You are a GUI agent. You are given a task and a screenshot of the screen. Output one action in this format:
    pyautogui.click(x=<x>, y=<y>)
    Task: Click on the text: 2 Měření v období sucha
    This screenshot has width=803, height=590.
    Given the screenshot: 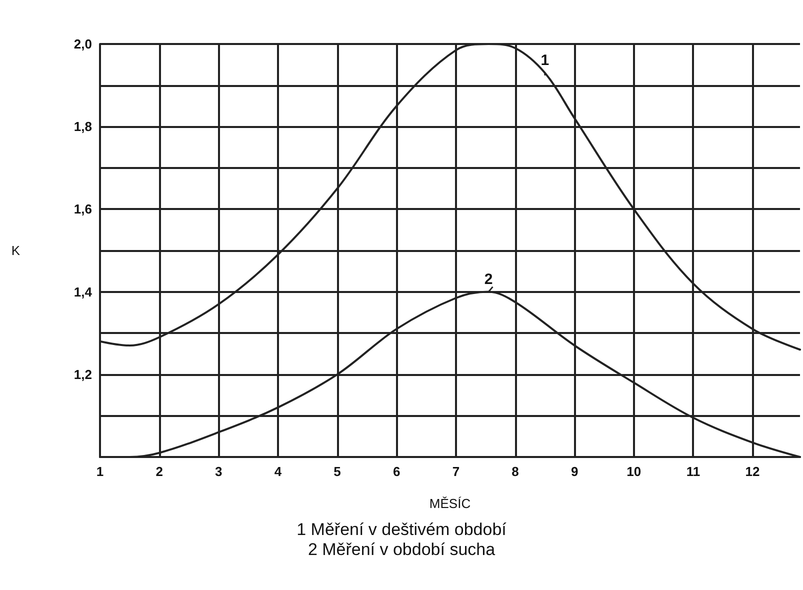 What is the action you would take?
    pyautogui.click(x=401, y=550)
    